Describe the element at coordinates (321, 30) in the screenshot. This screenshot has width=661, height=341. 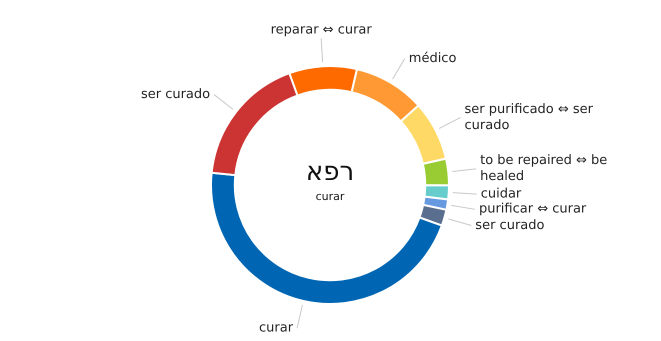
I see `slice-label: reparar ⇔ curar` at that location.